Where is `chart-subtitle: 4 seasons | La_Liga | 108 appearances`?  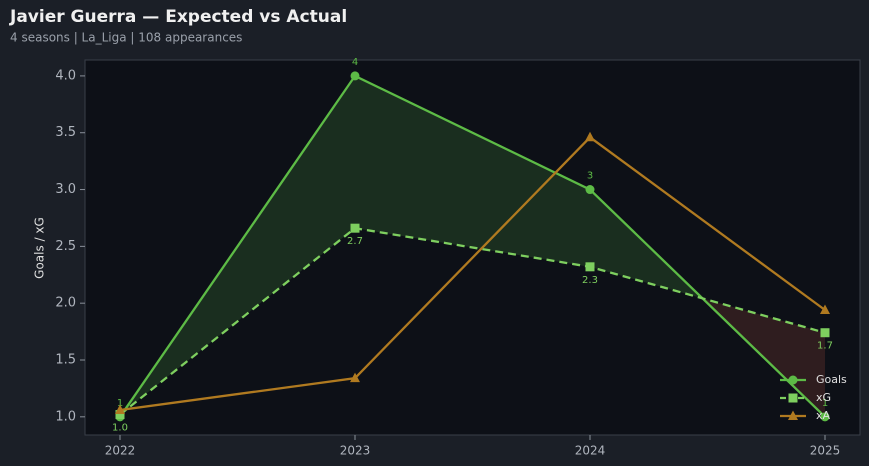
chart-subtitle: 4 seasons | La_Liga | 108 appearances is located at coordinates (126, 38).